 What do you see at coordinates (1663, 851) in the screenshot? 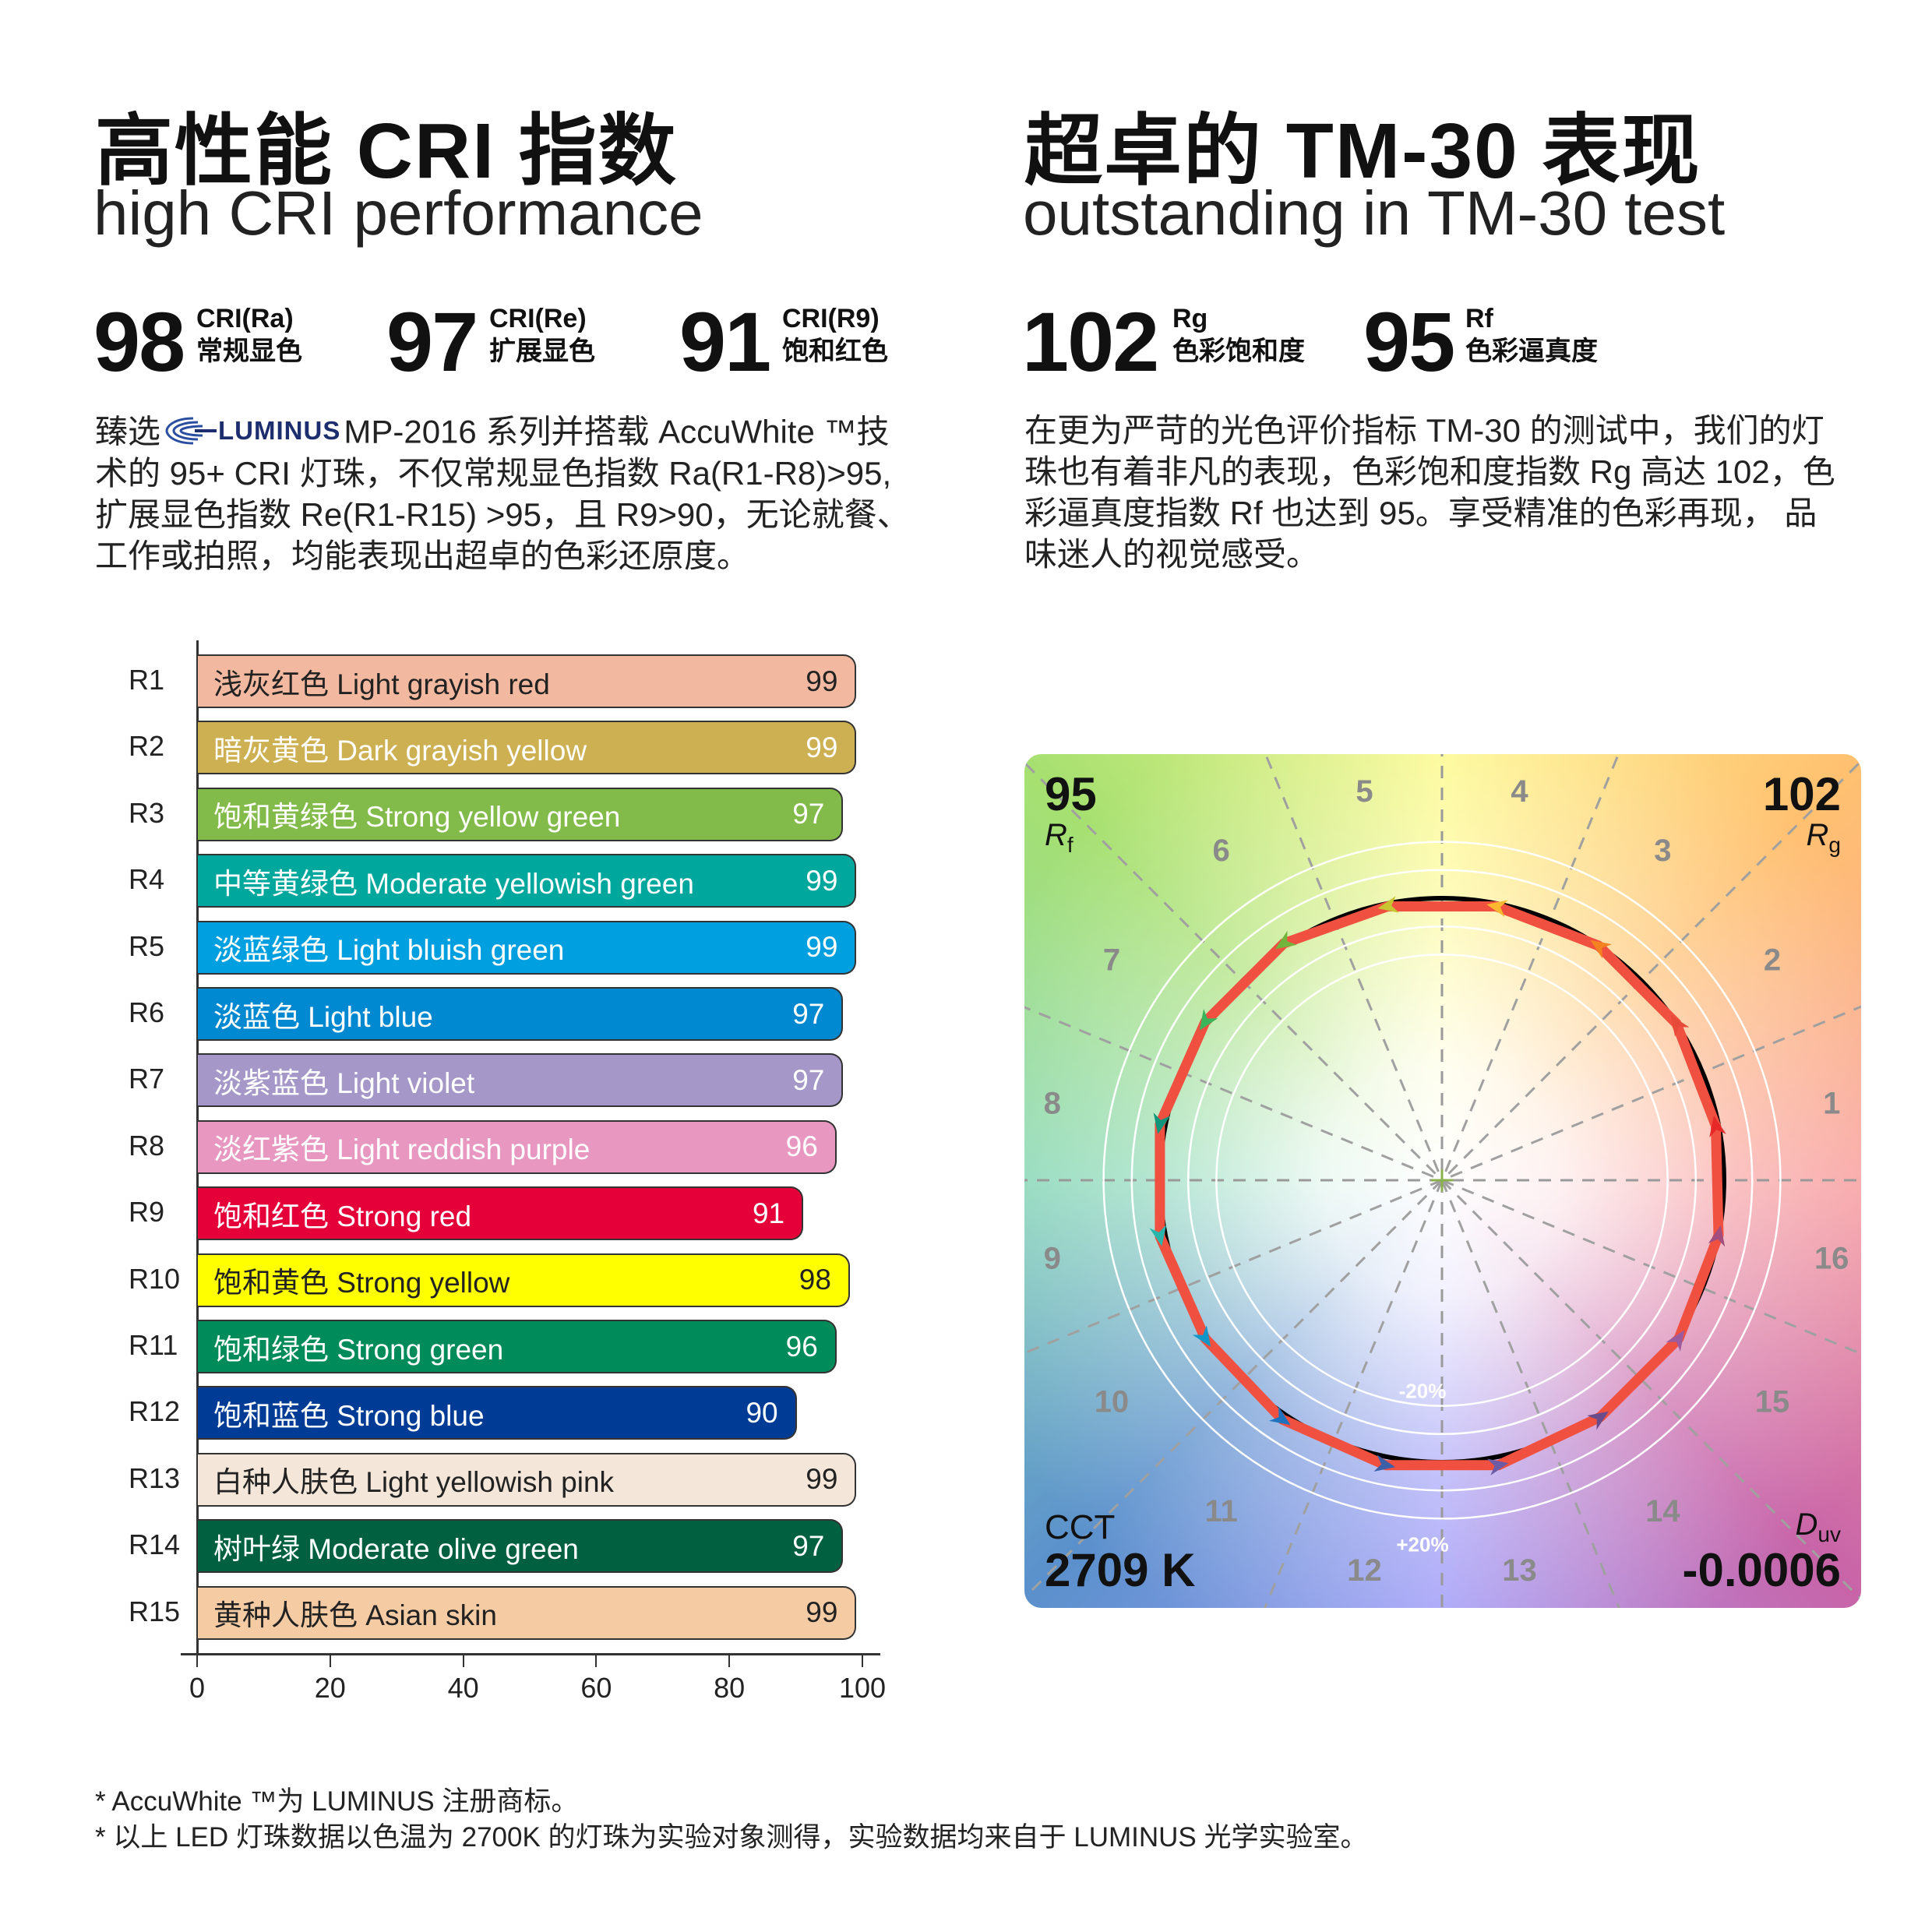
I see `bin-label: 3` at bounding box center [1663, 851].